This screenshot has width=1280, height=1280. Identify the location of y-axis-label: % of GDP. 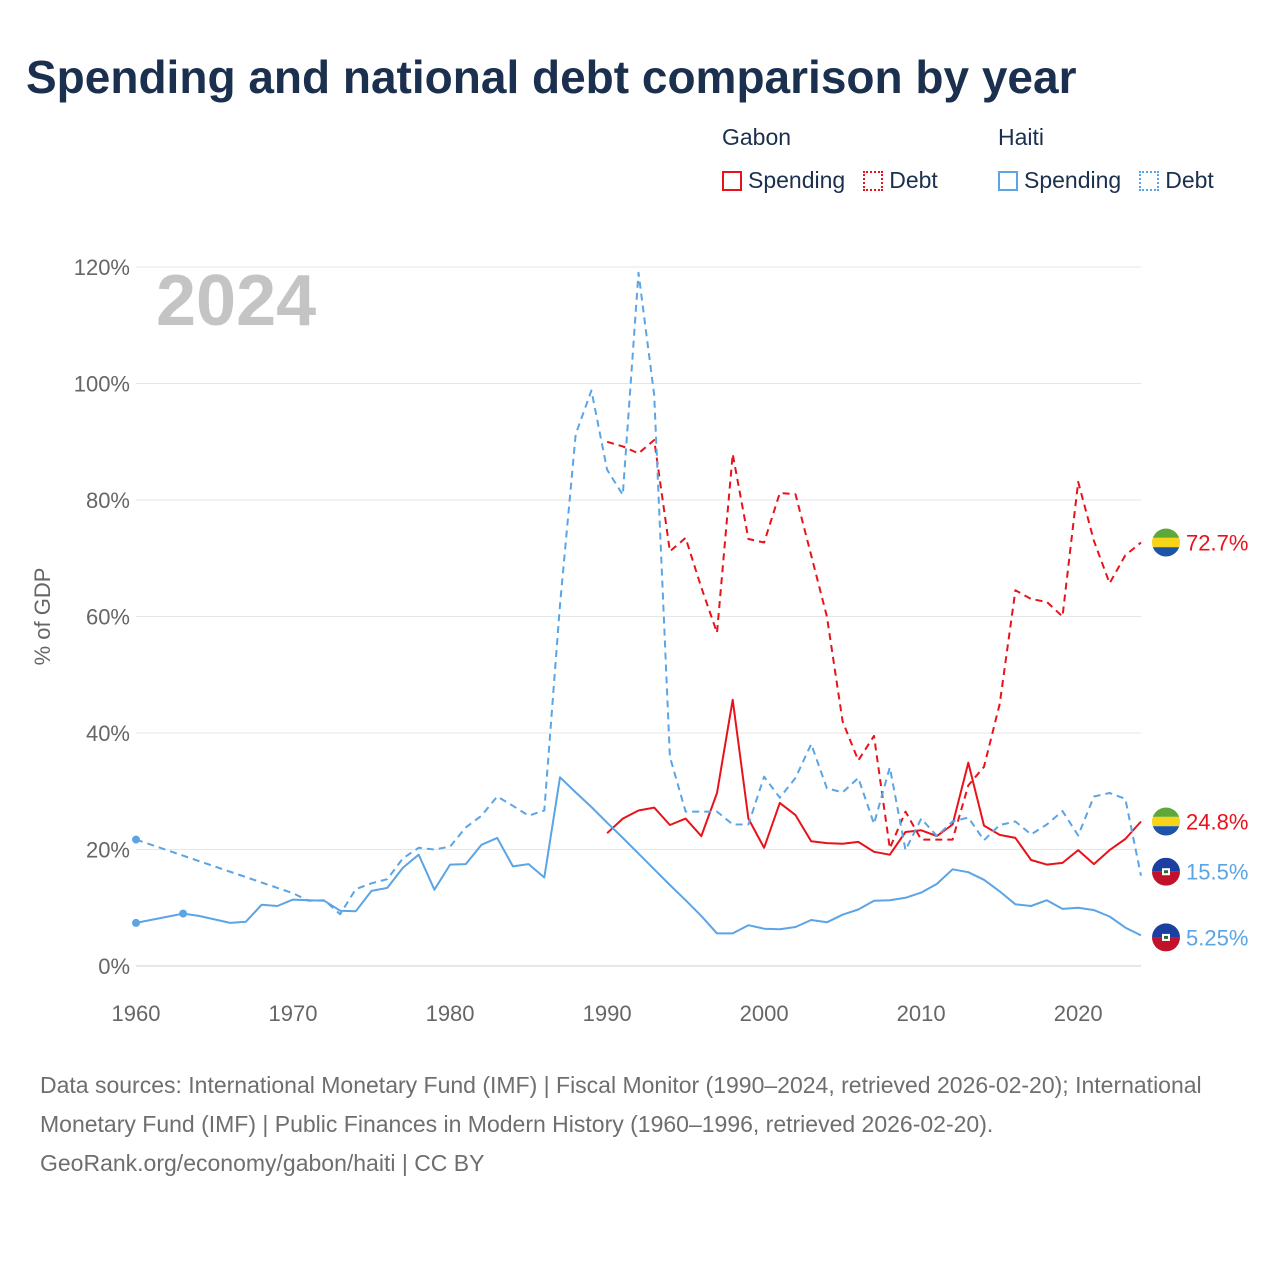
(42, 617).